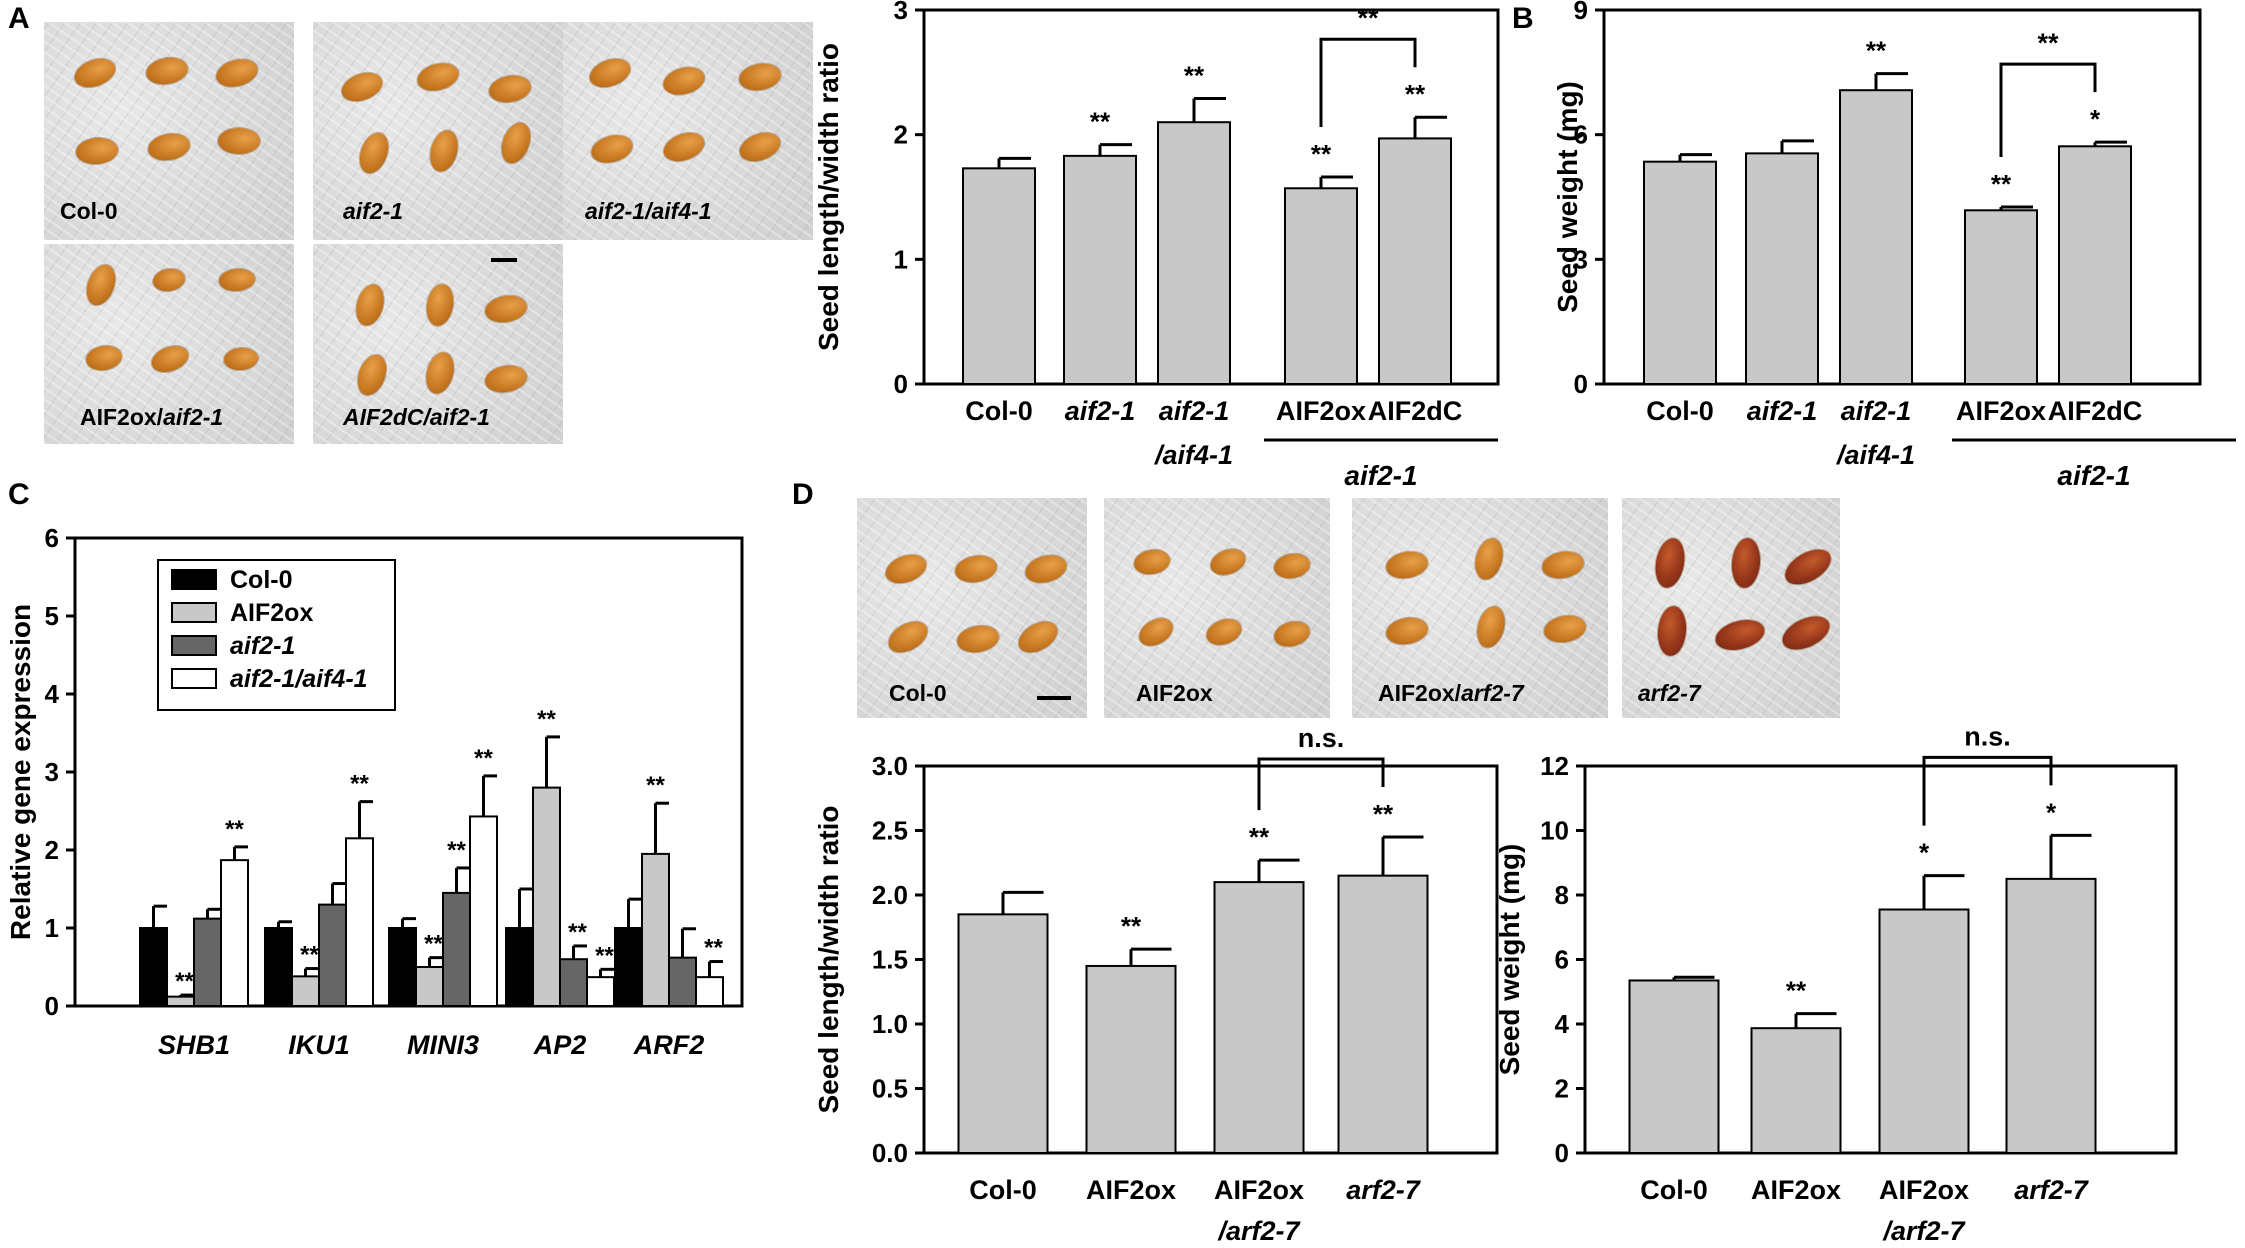 Image resolution: width=2245 pixels, height=1248 pixels. I want to click on x-tick-label: /aif4-1, so click(1875, 455).